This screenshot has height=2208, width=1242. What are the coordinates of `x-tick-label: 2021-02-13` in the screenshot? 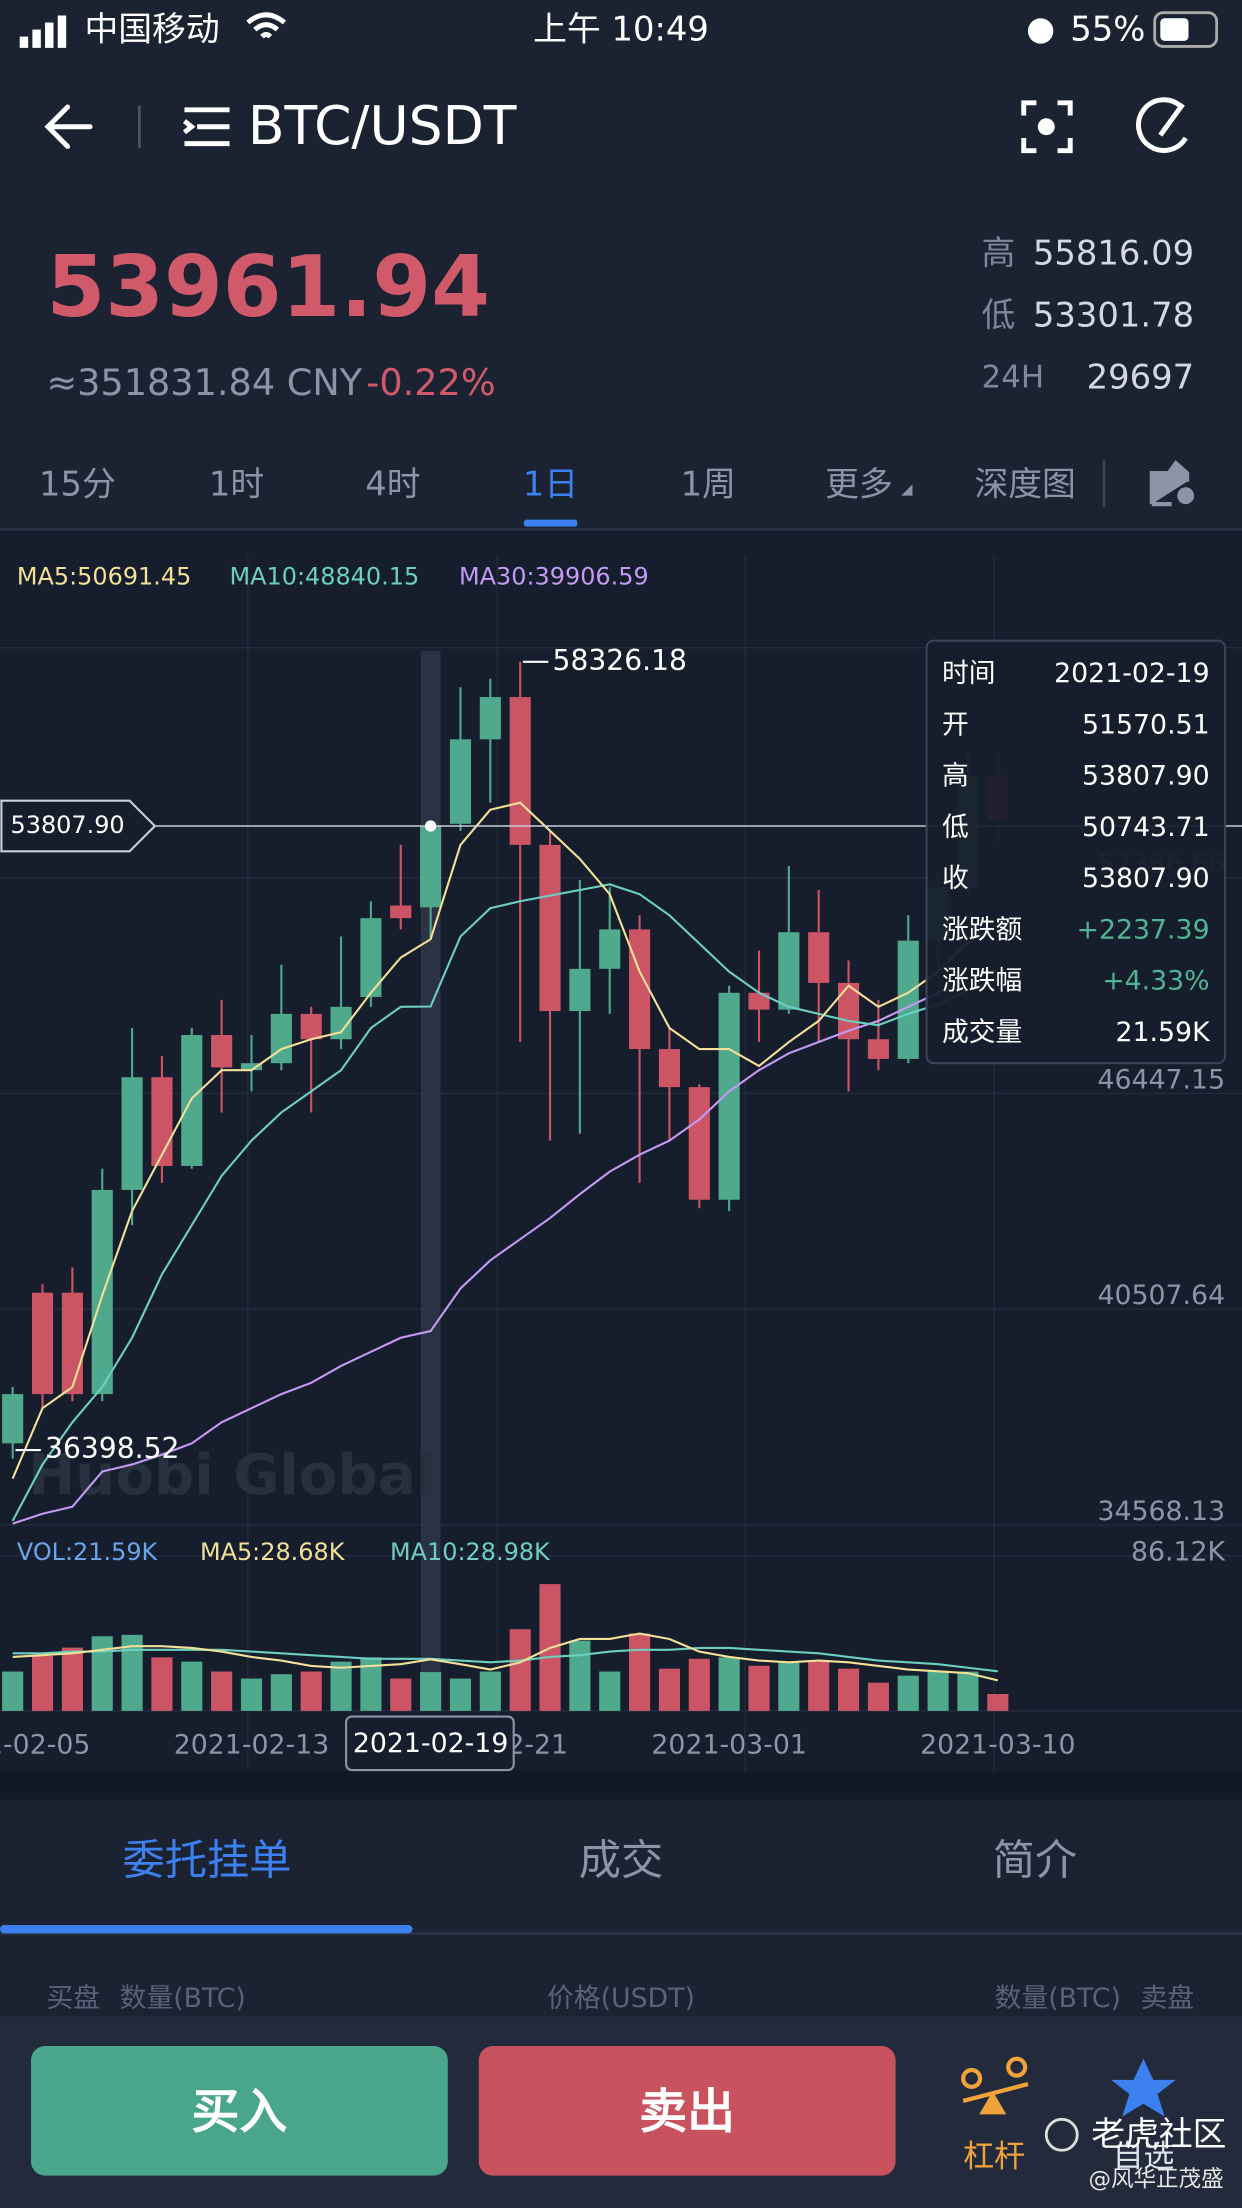 It's located at (251, 1745).